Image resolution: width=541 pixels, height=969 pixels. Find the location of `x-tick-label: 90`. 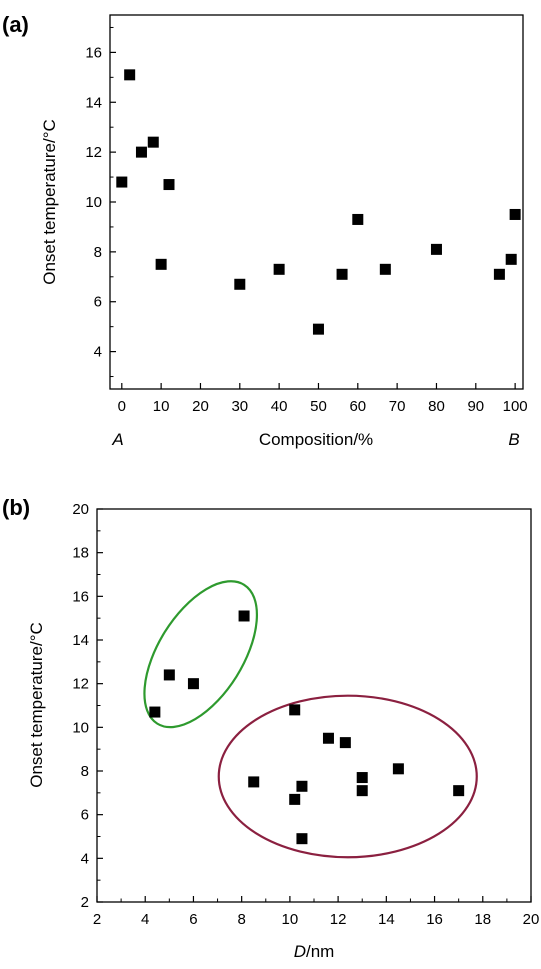

x-tick-label: 90 is located at coordinates (475, 406).